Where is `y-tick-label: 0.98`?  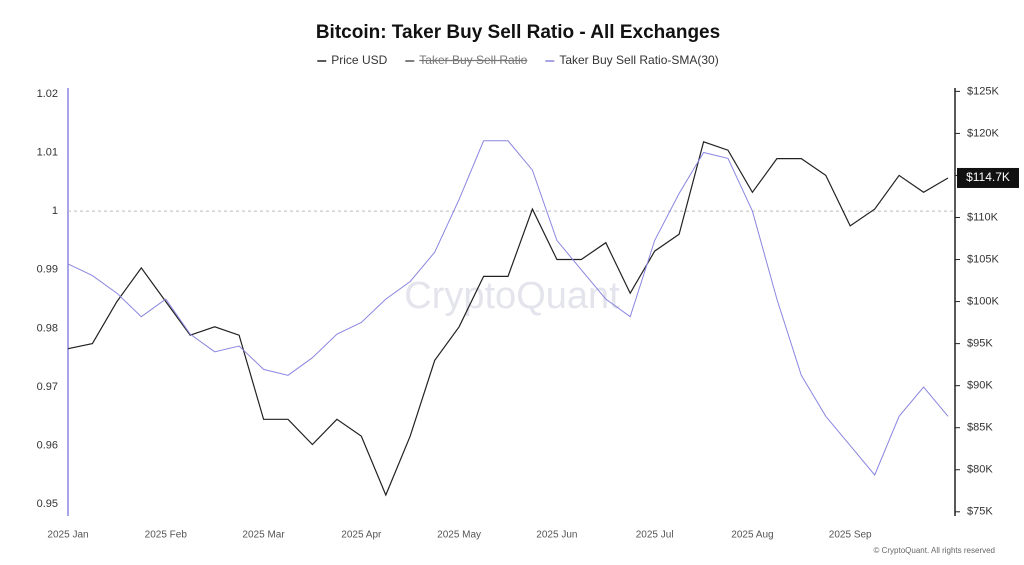 y-tick-label: 0.98 is located at coordinates (47, 328).